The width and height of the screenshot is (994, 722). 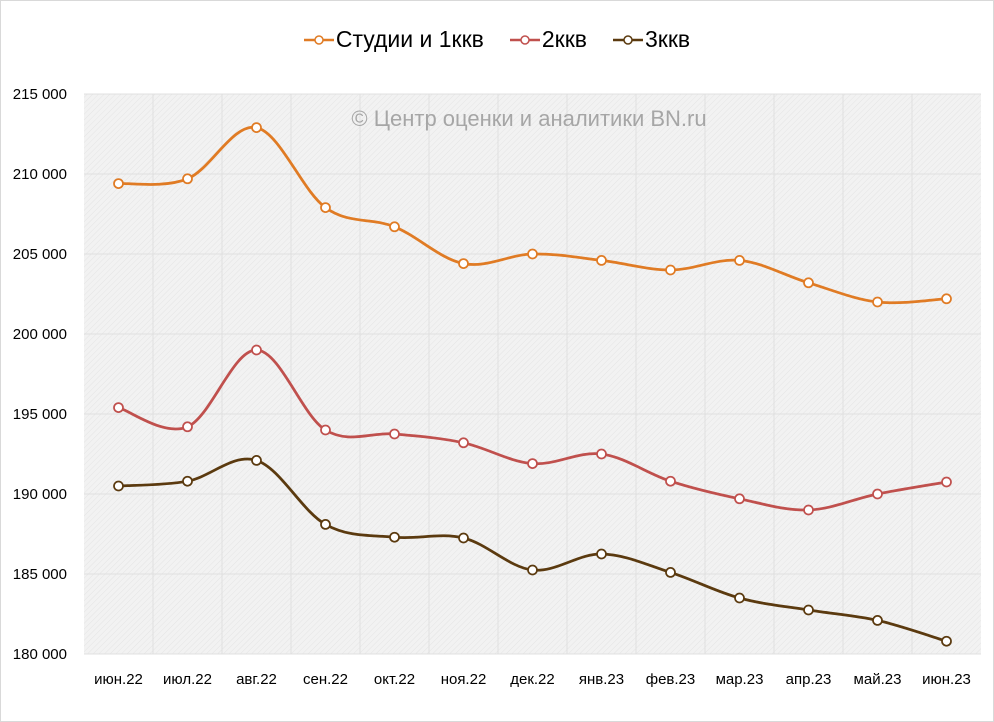 I want to click on legend-item-2kkv: 2ккв, so click(x=548, y=39).